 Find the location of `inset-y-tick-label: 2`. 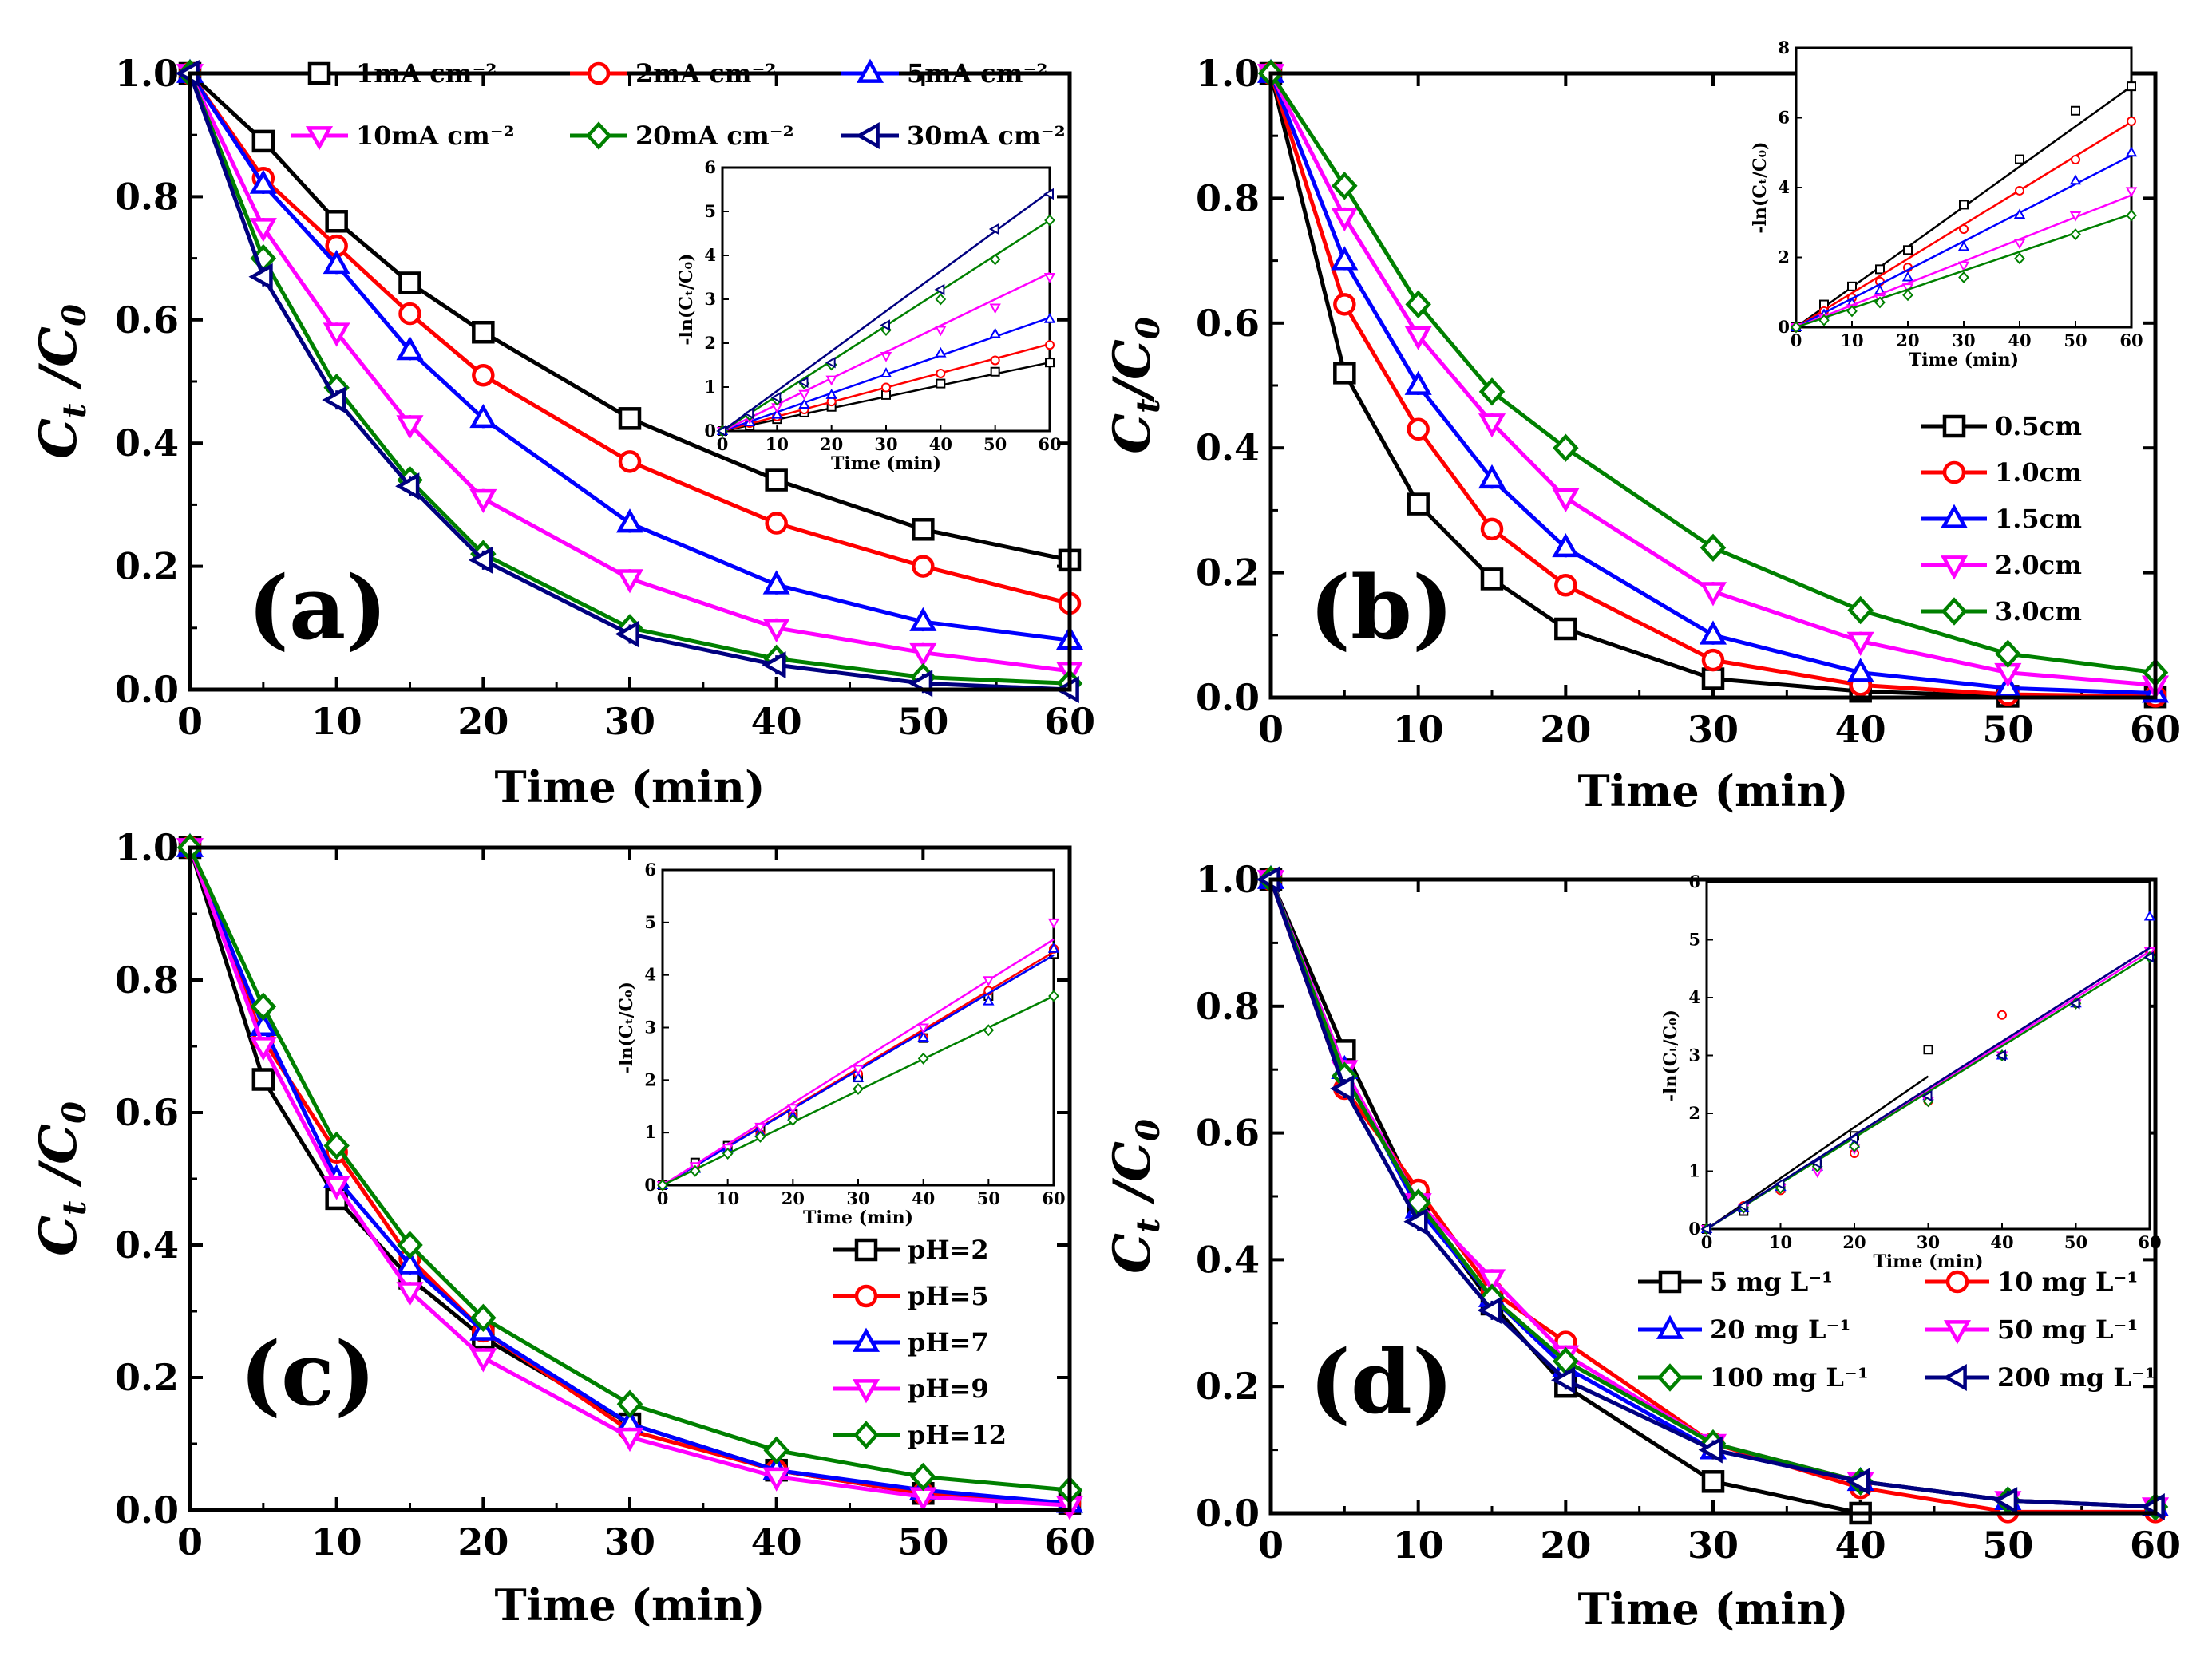

inset-y-tick-label: 2 is located at coordinates (1694, 1113).